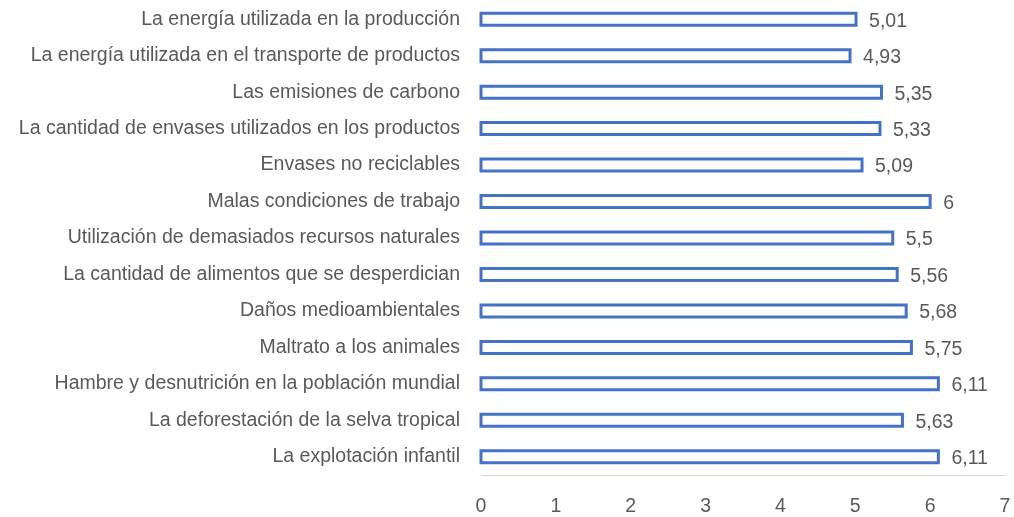  I want to click on y-tick-label: Envases no reciclables, so click(360, 163).